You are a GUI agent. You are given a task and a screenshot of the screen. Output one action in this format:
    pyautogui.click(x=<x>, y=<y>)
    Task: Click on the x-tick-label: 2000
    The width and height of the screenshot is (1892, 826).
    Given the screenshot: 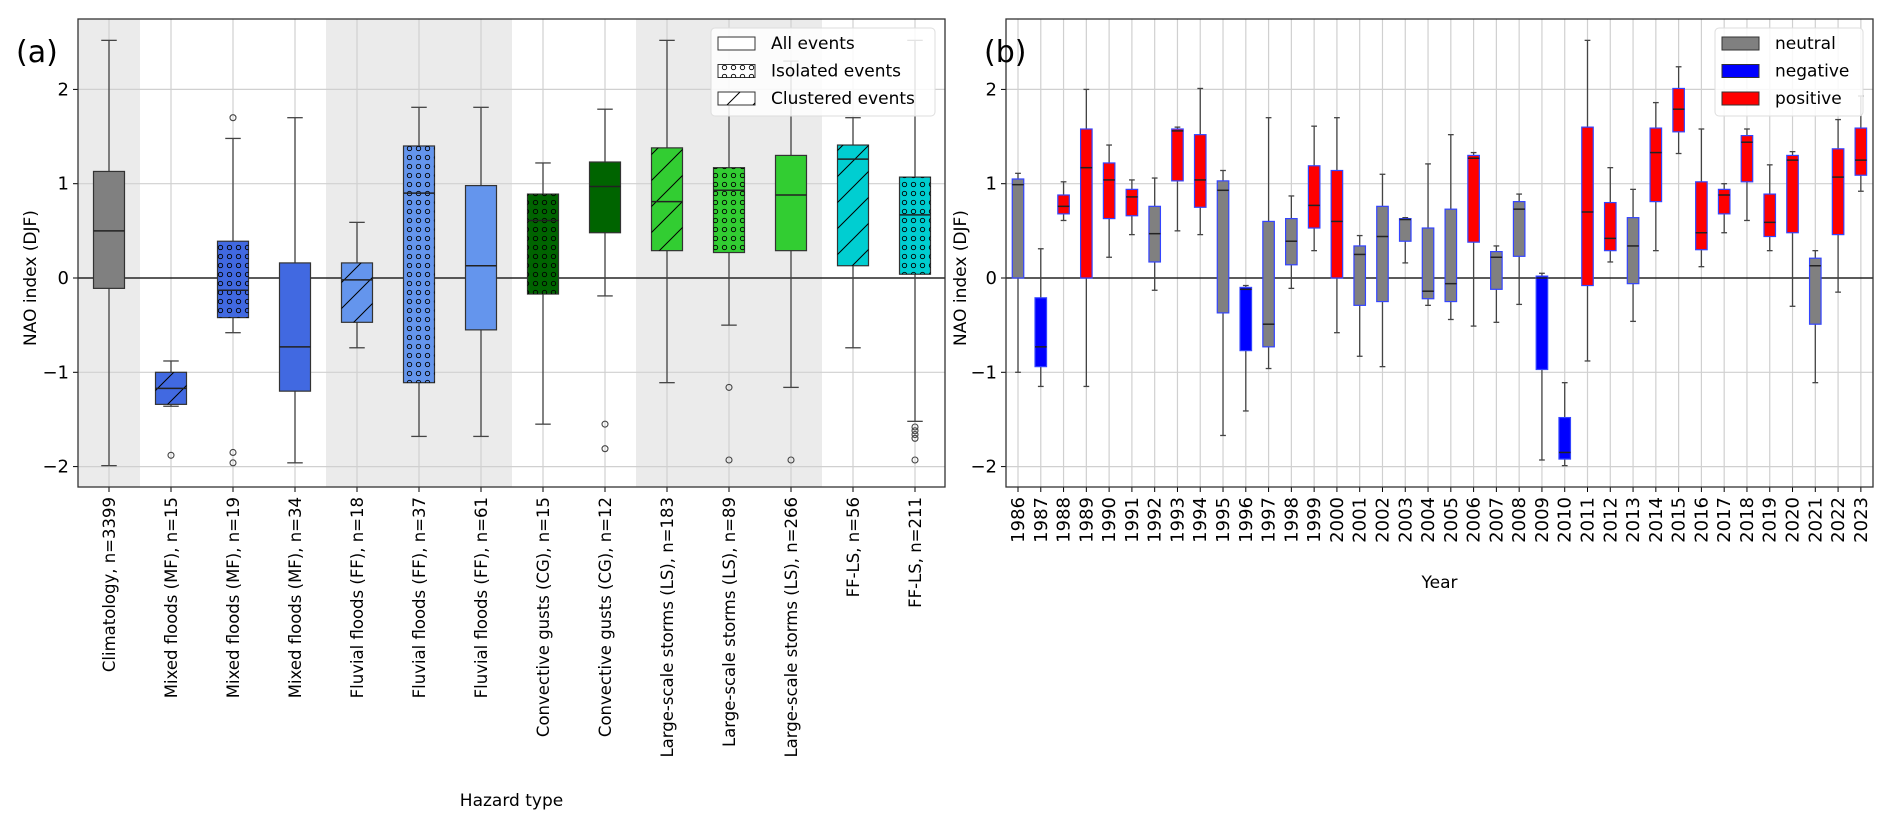 What is the action you would take?
    pyautogui.click(x=1337, y=520)
    